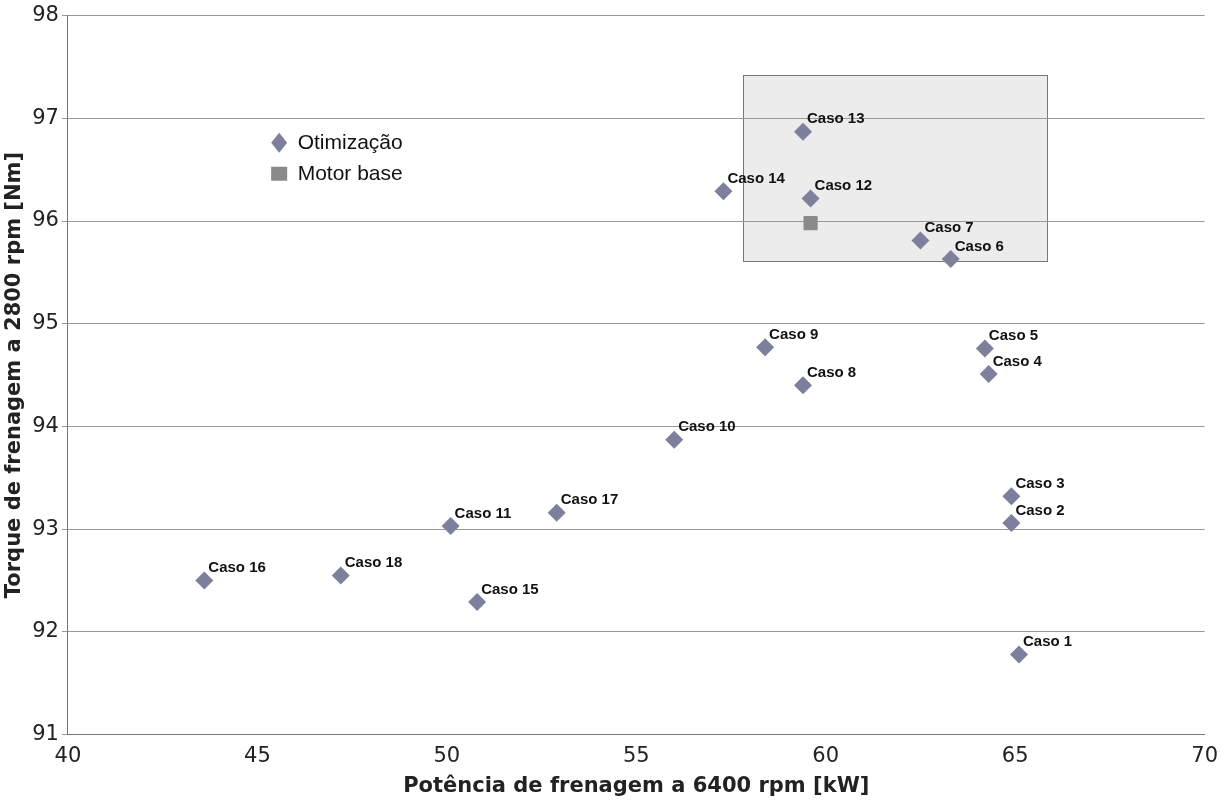 The width and height of the screenshot is (1221, 801). Describe the element at coordinates (1015, 754) in the screenshot. I see `x-tick-label: 65` at that location.